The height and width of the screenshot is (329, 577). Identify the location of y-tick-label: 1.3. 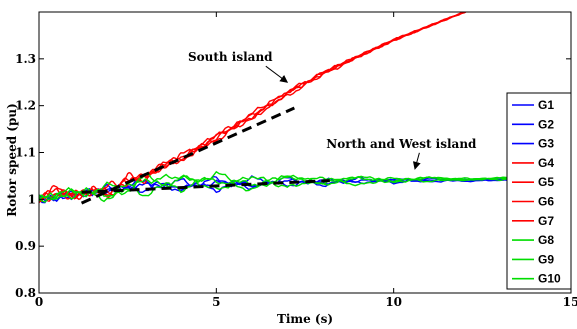
(25, 59).